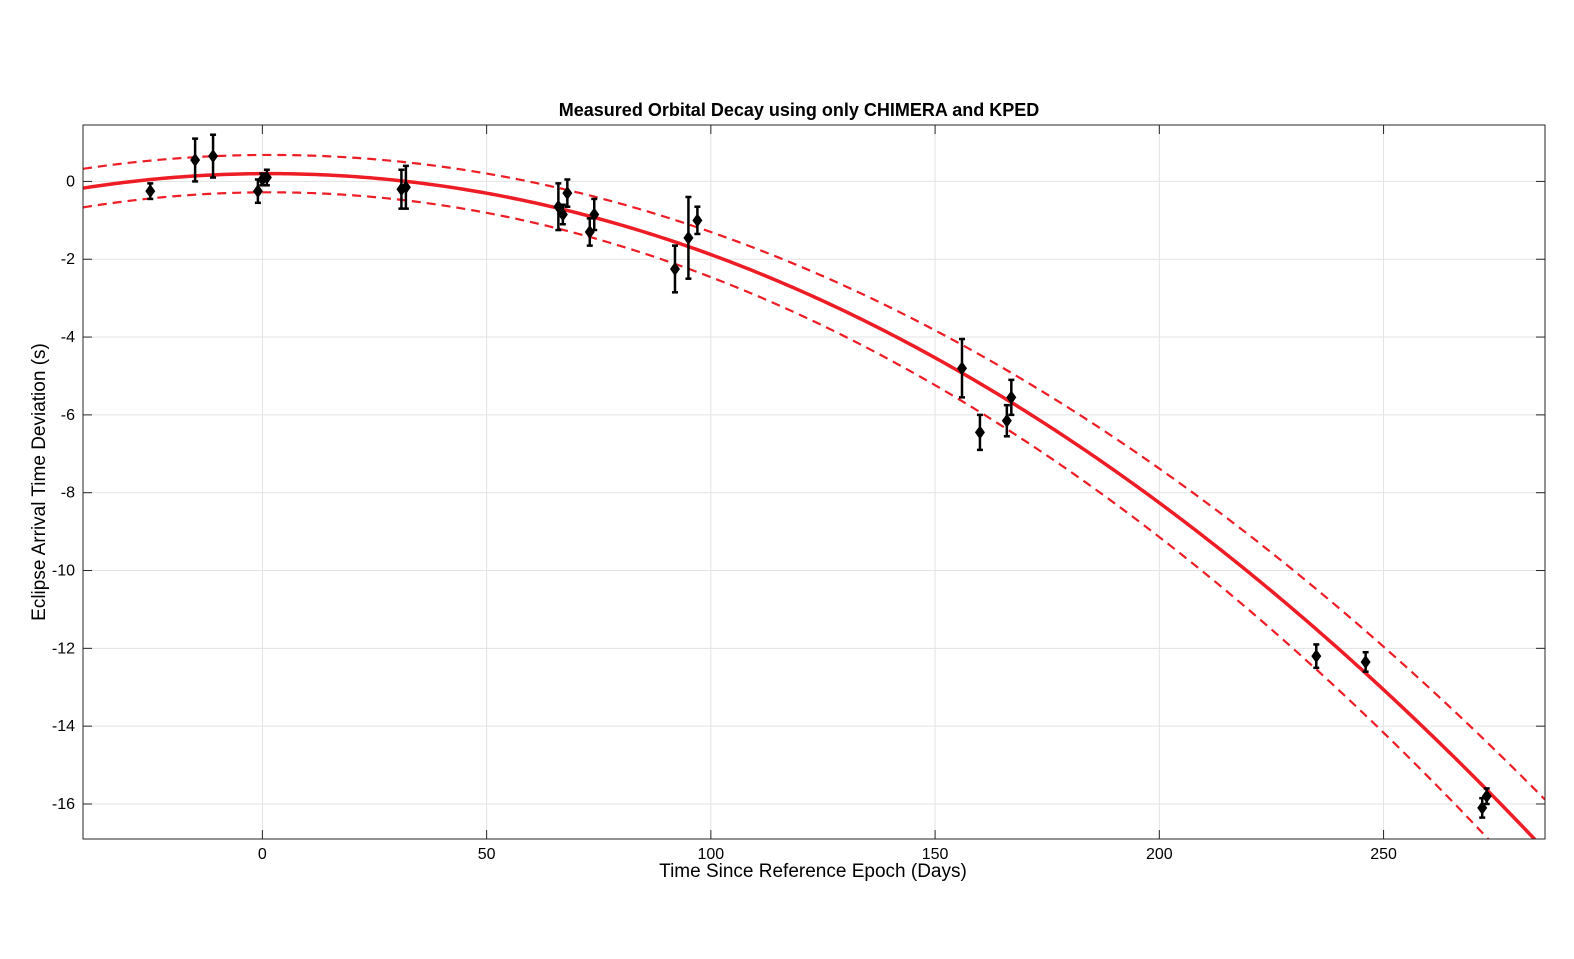 Image resolution: width=1574 pixels, height=959 pixels. What do you see at coordinates (68, 337) in the screenshot?
I see `y-tick-label: -4` at bounding box center [68, 337].